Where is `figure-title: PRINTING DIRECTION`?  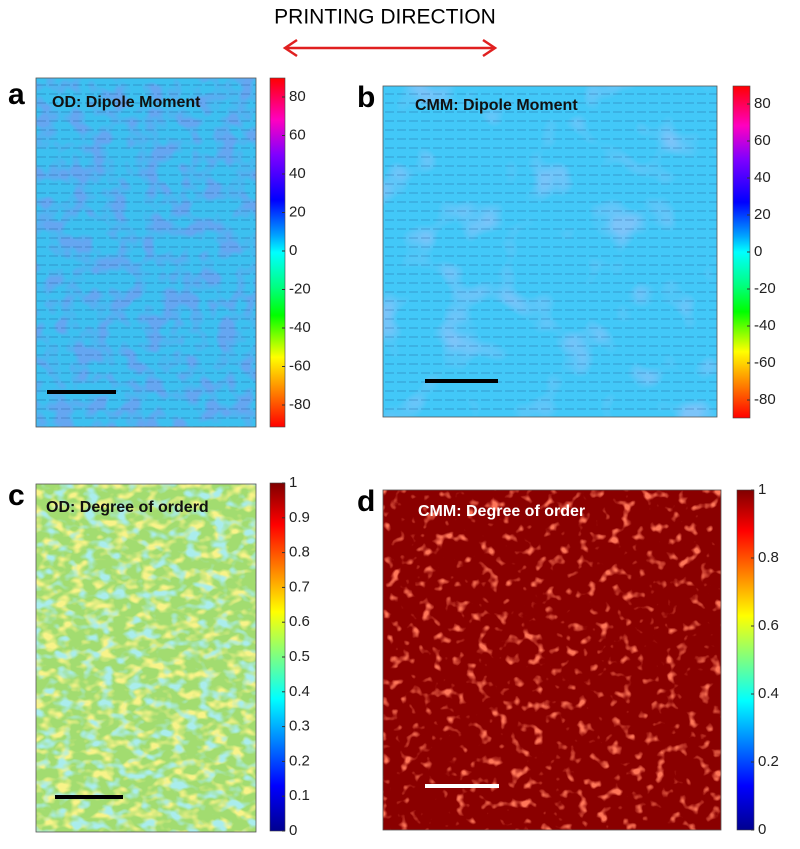 figure-title: PRINTING DIRECTION is located at coordinates (385, 17).